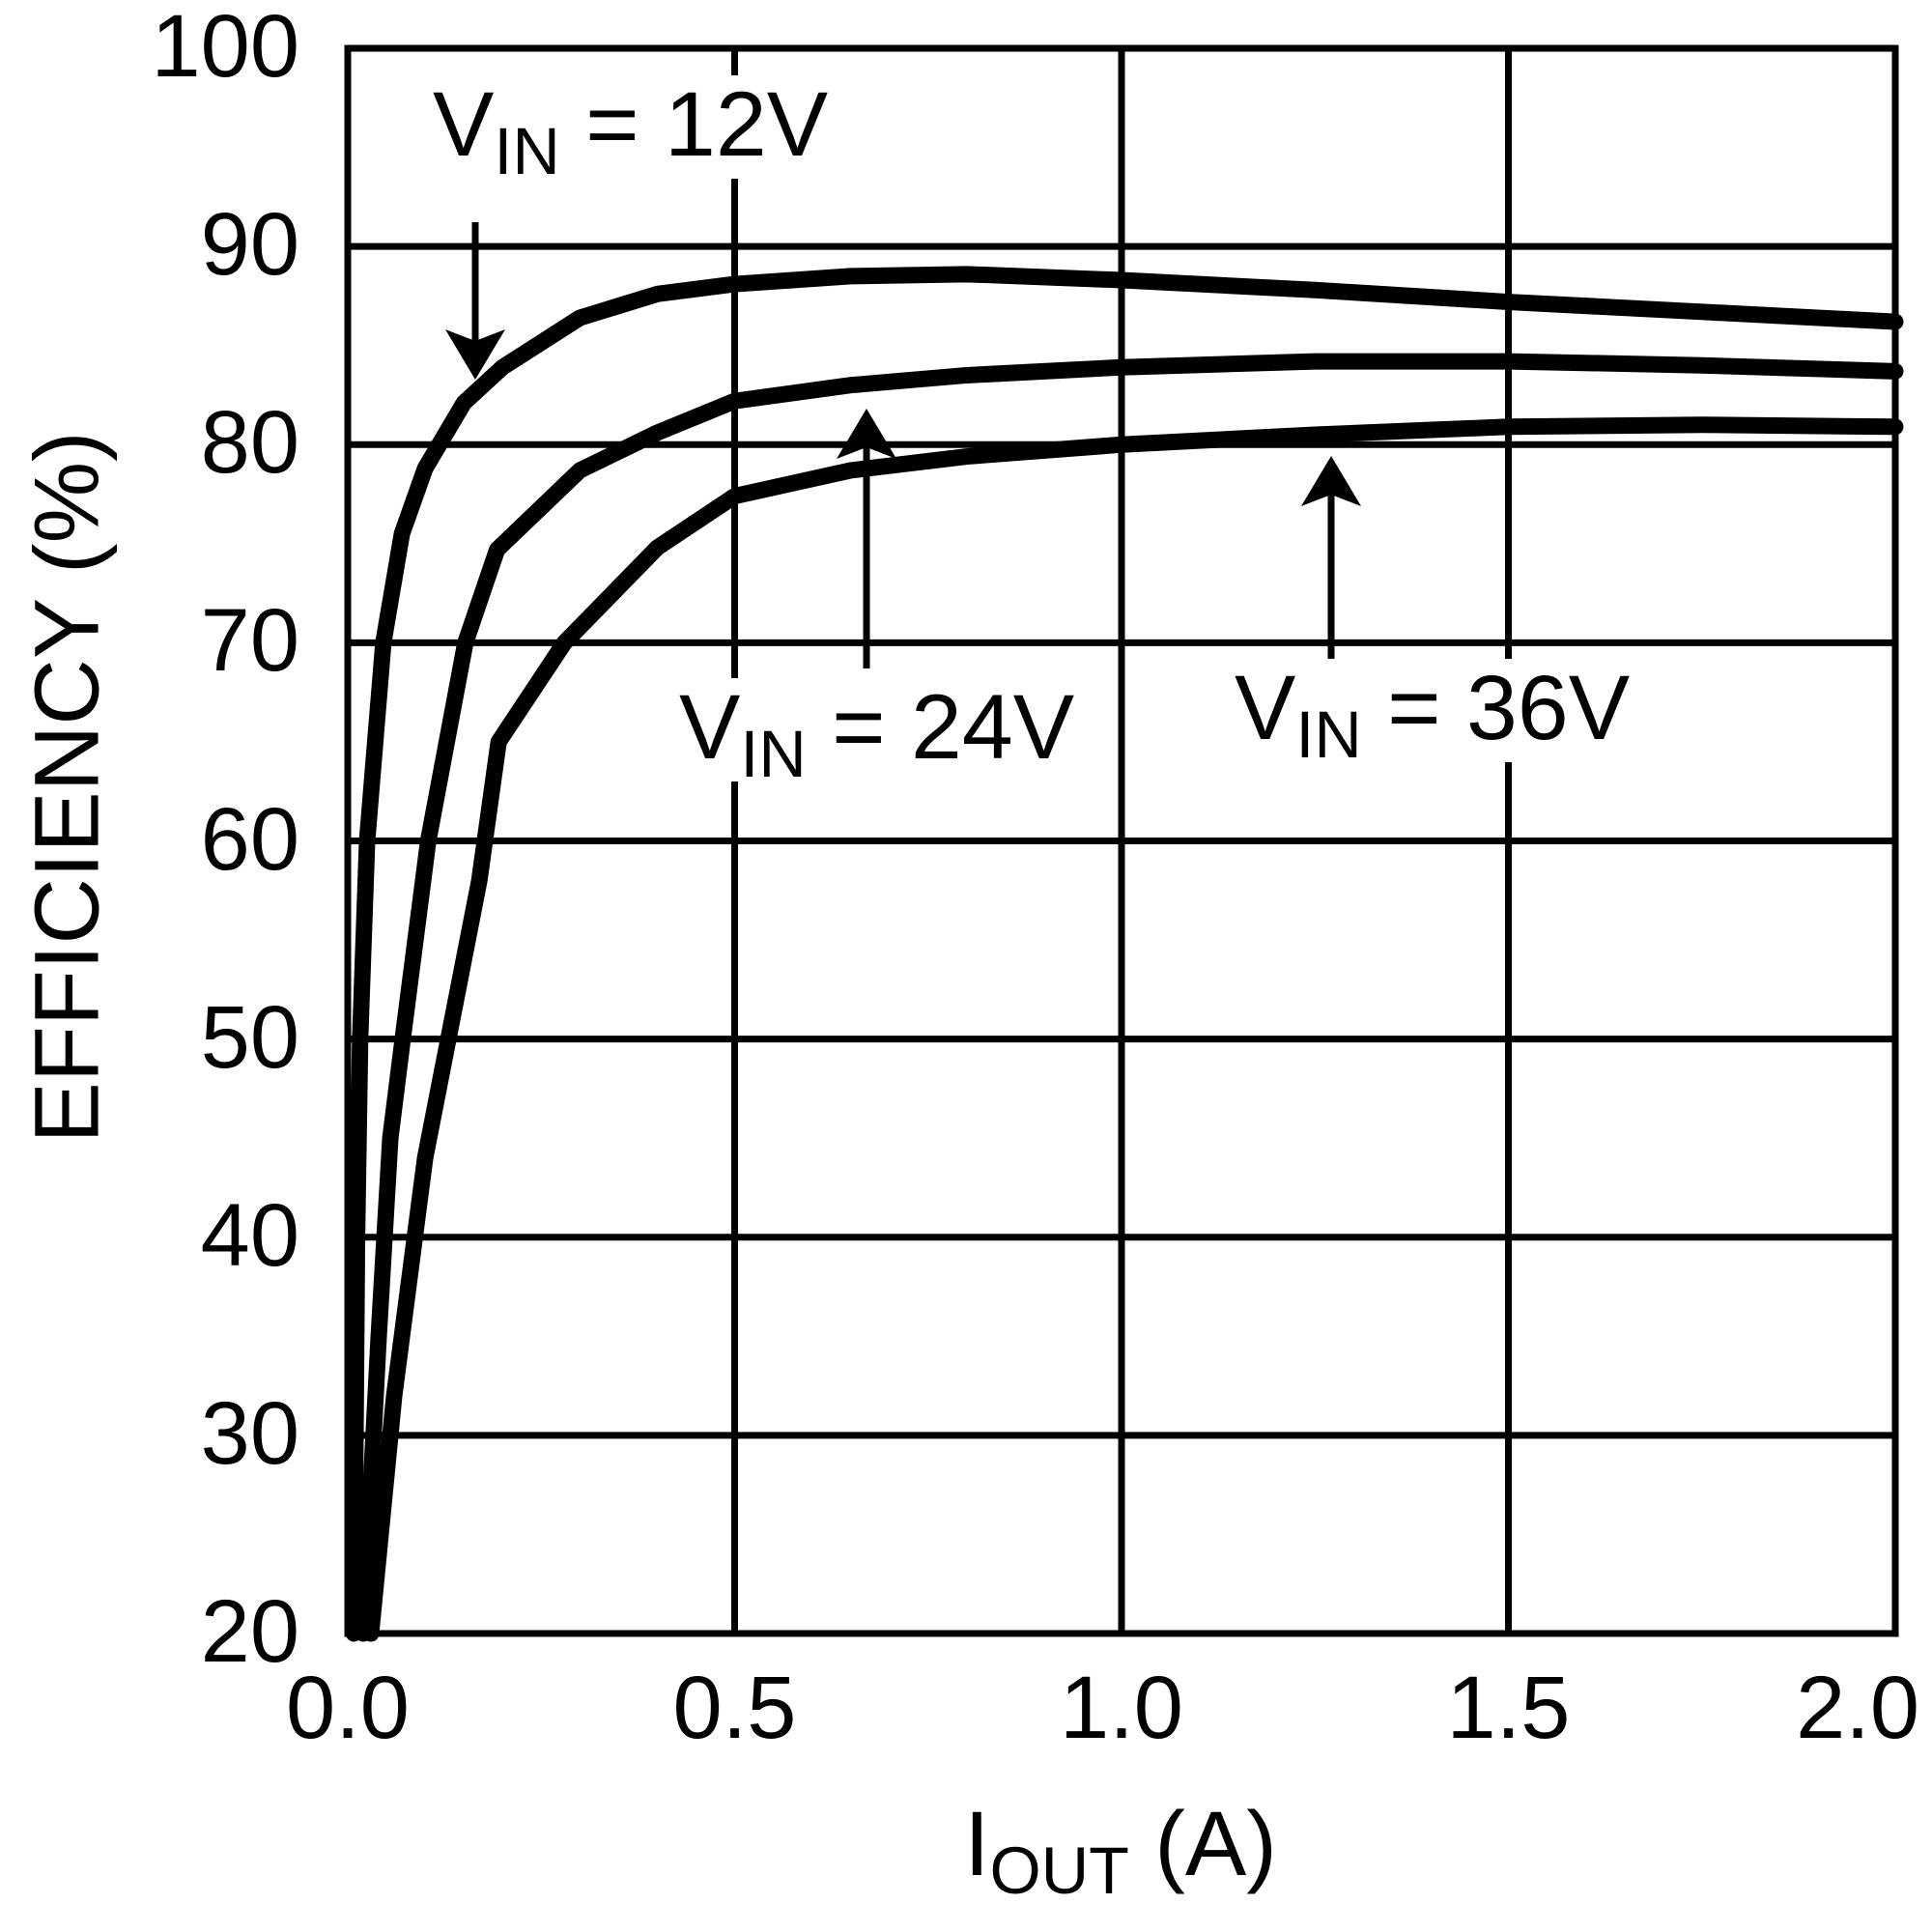 Image resolution: width=1932 pixels, height=1932 pixels. What do you see at coordinates (249, 1235) in the screenshot?
I see `y-tick-label-40: 40` at bounding box center [249, 1235].